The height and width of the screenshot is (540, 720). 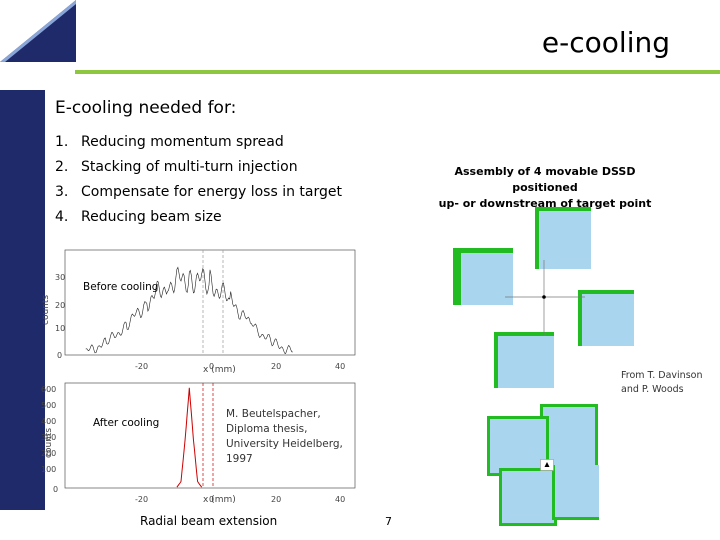 What do you see at coordinates (563, 238) in the screenshot?
I see `detector-top` at bounding box center [563, 238].